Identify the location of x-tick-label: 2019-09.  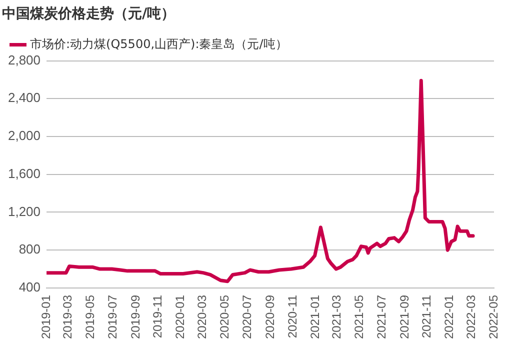
(135, 317).